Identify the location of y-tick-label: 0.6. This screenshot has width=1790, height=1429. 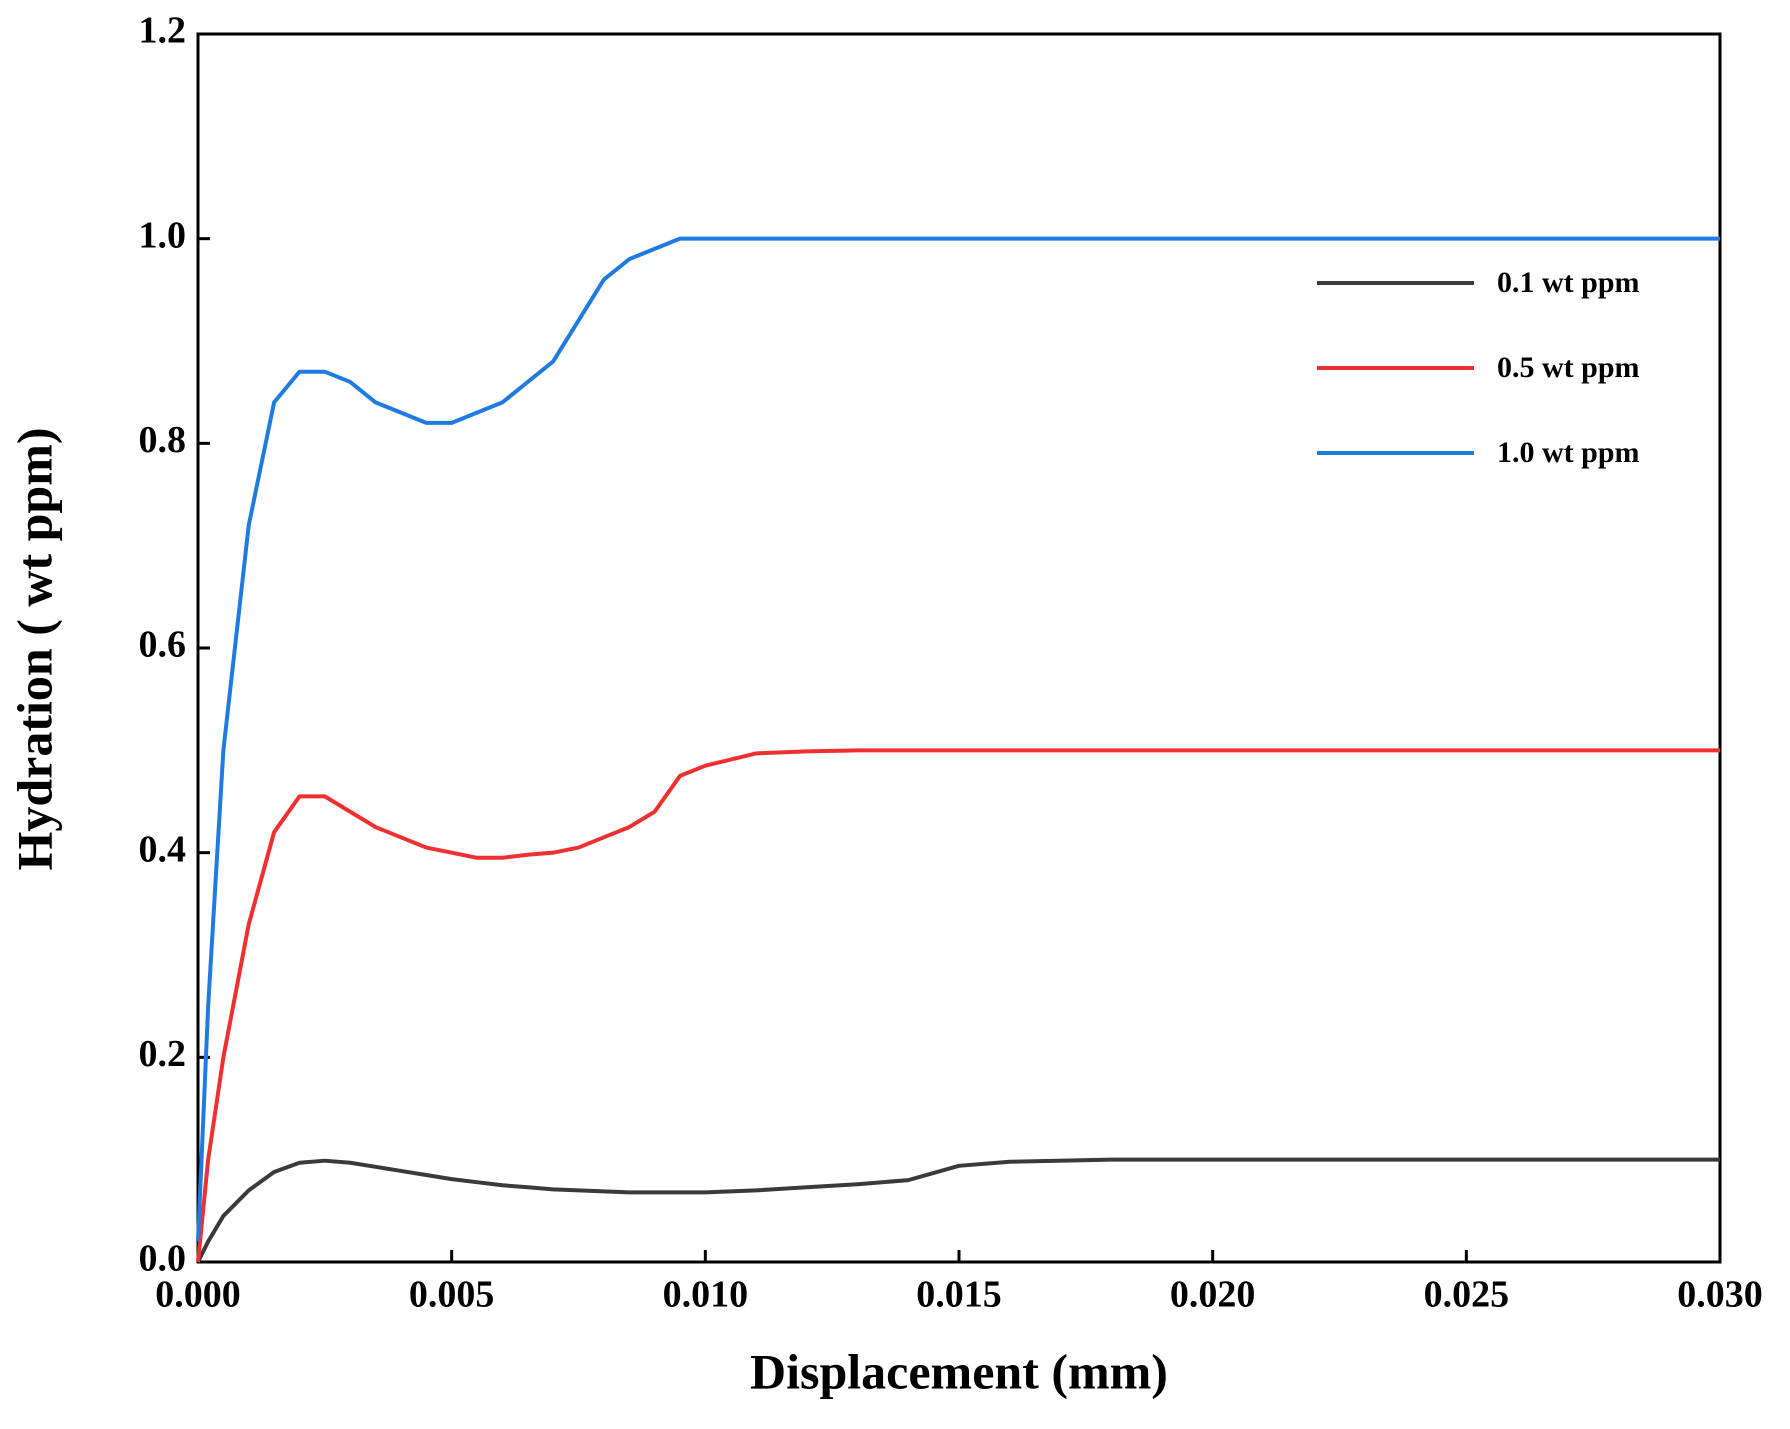
(163, 645).